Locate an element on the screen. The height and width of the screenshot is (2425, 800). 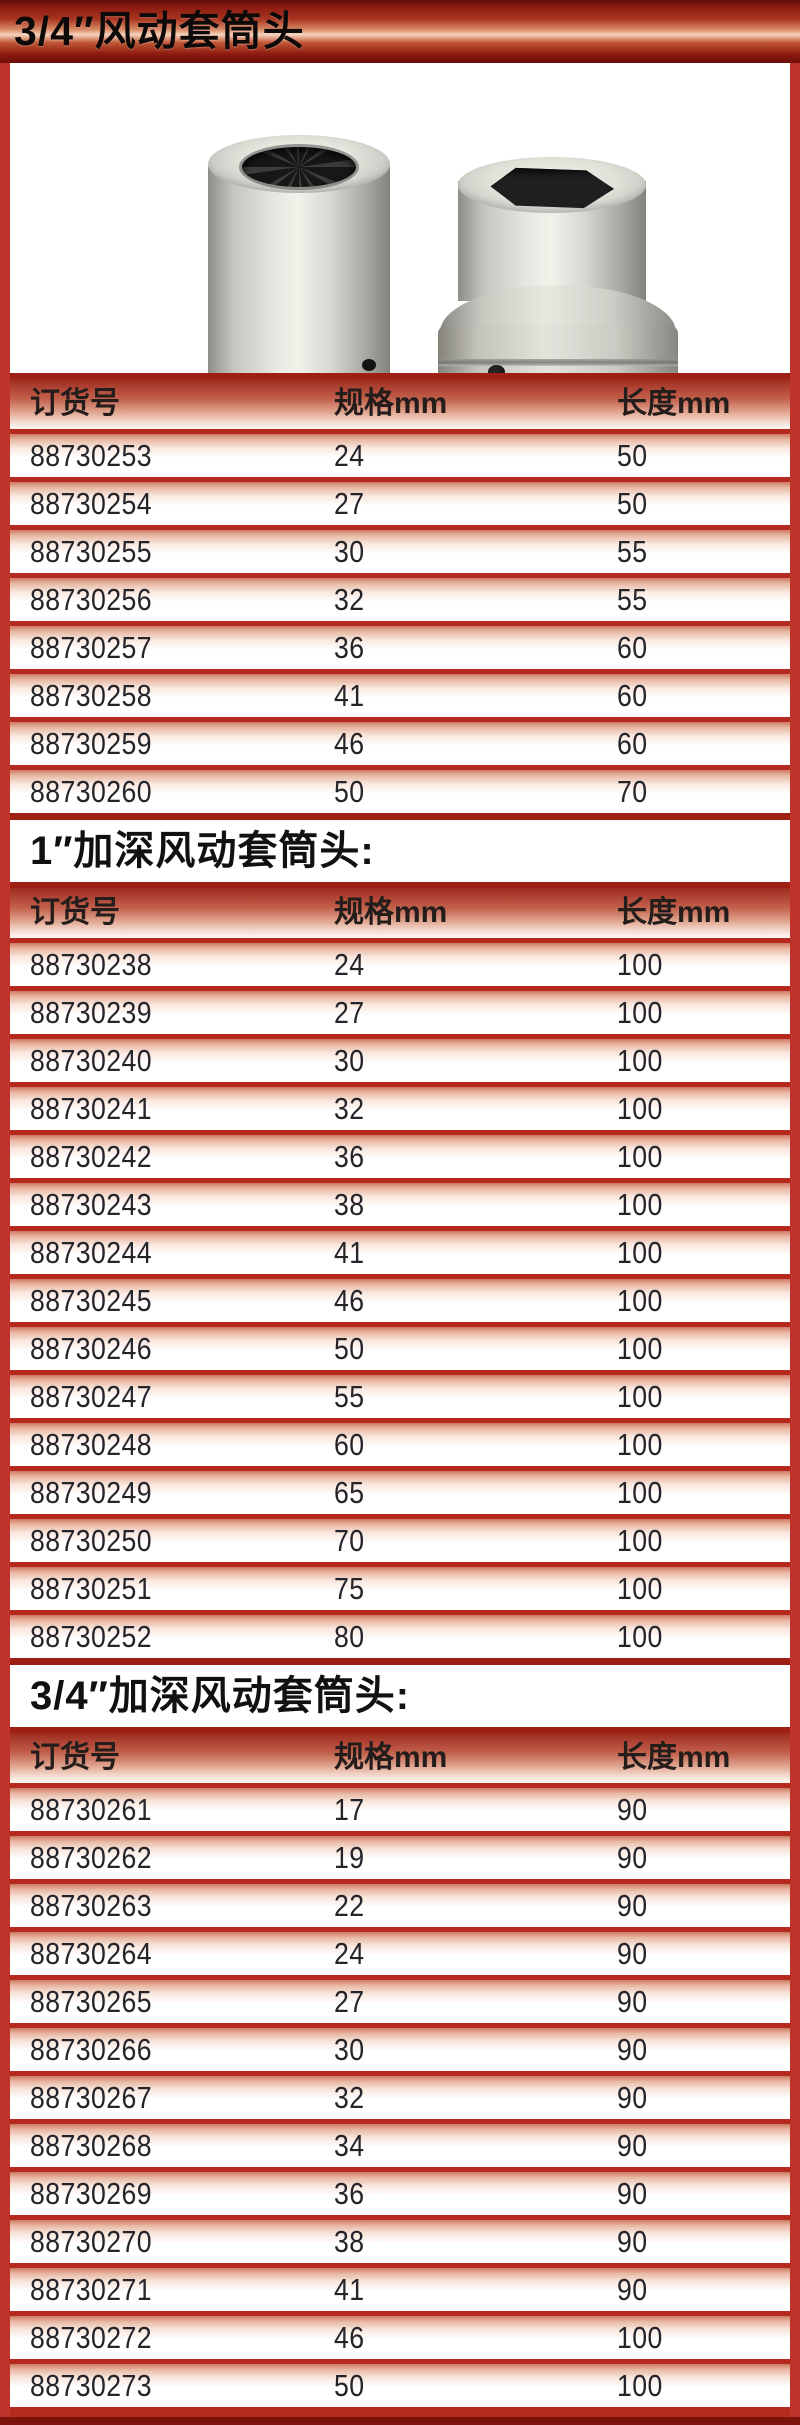
cell-value: 55 is located at coordinates (632, 551).